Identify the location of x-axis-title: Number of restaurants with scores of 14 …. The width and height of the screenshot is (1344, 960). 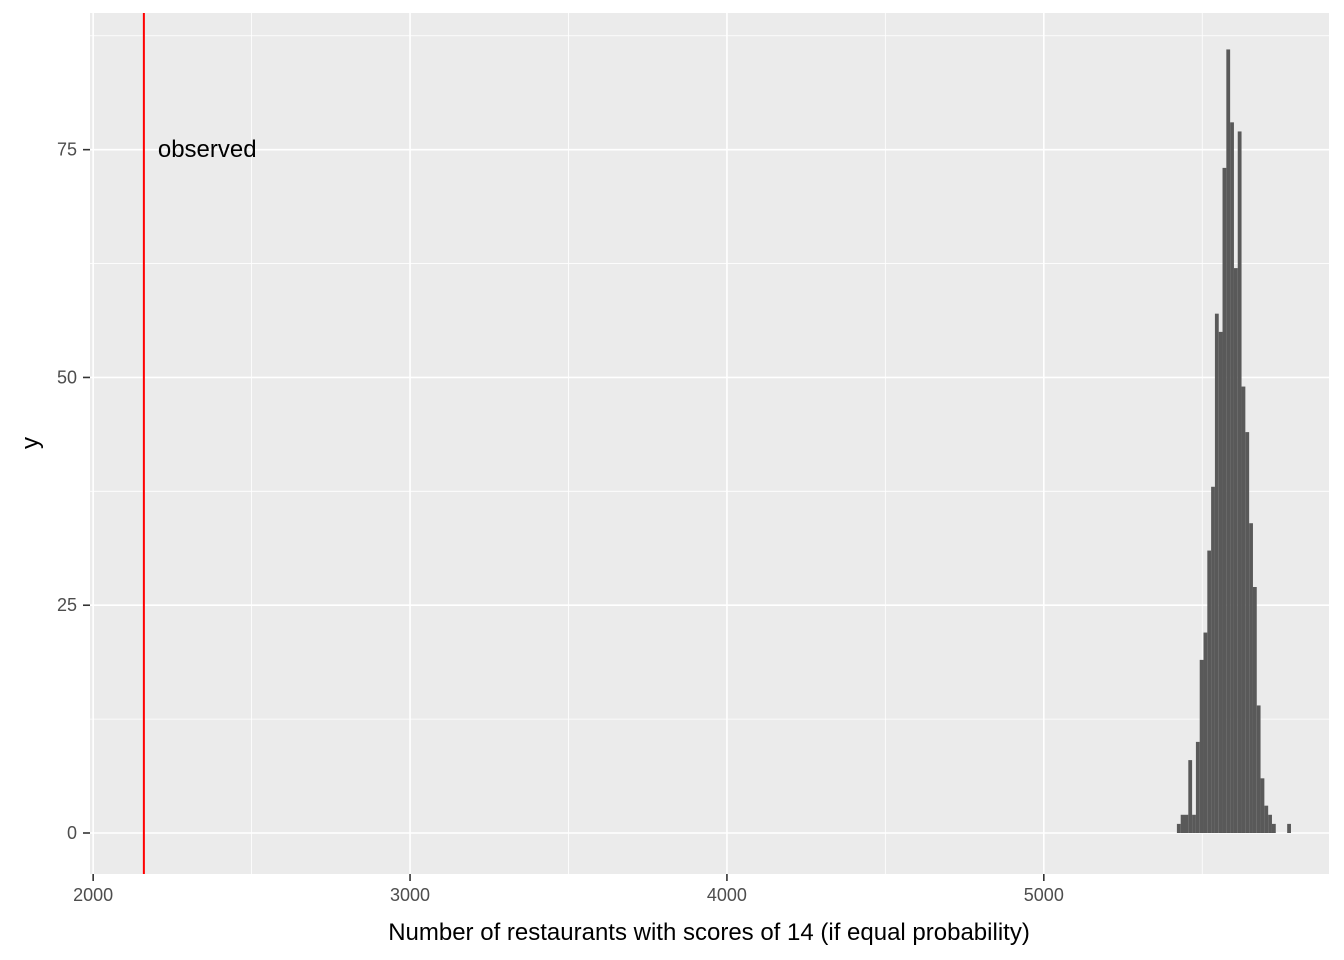
(709, 932).